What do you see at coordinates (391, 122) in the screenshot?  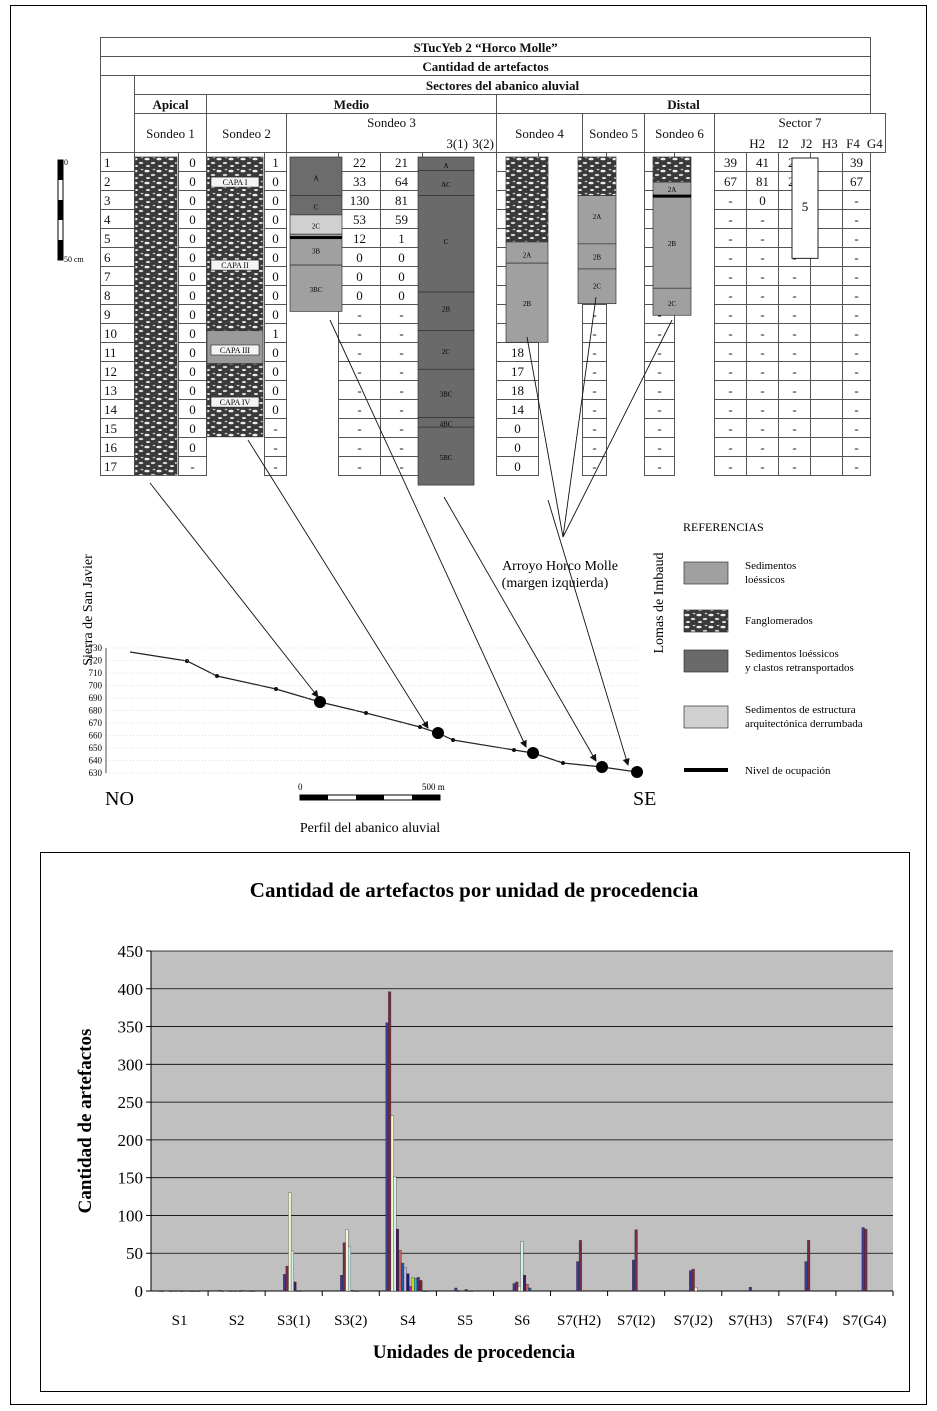 I see `header-sondeo-3: Sondeo 3` at bounding box center [391, 122].